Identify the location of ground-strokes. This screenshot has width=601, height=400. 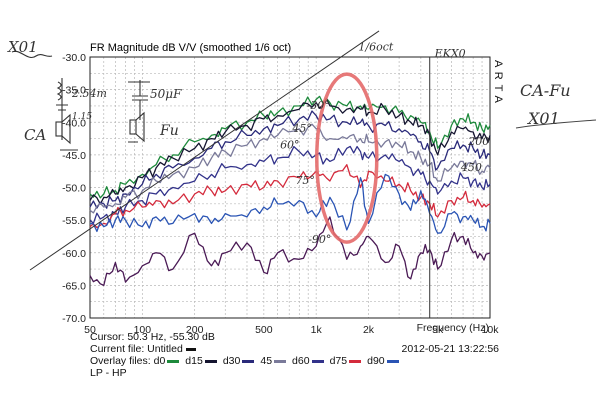
(99, 146).